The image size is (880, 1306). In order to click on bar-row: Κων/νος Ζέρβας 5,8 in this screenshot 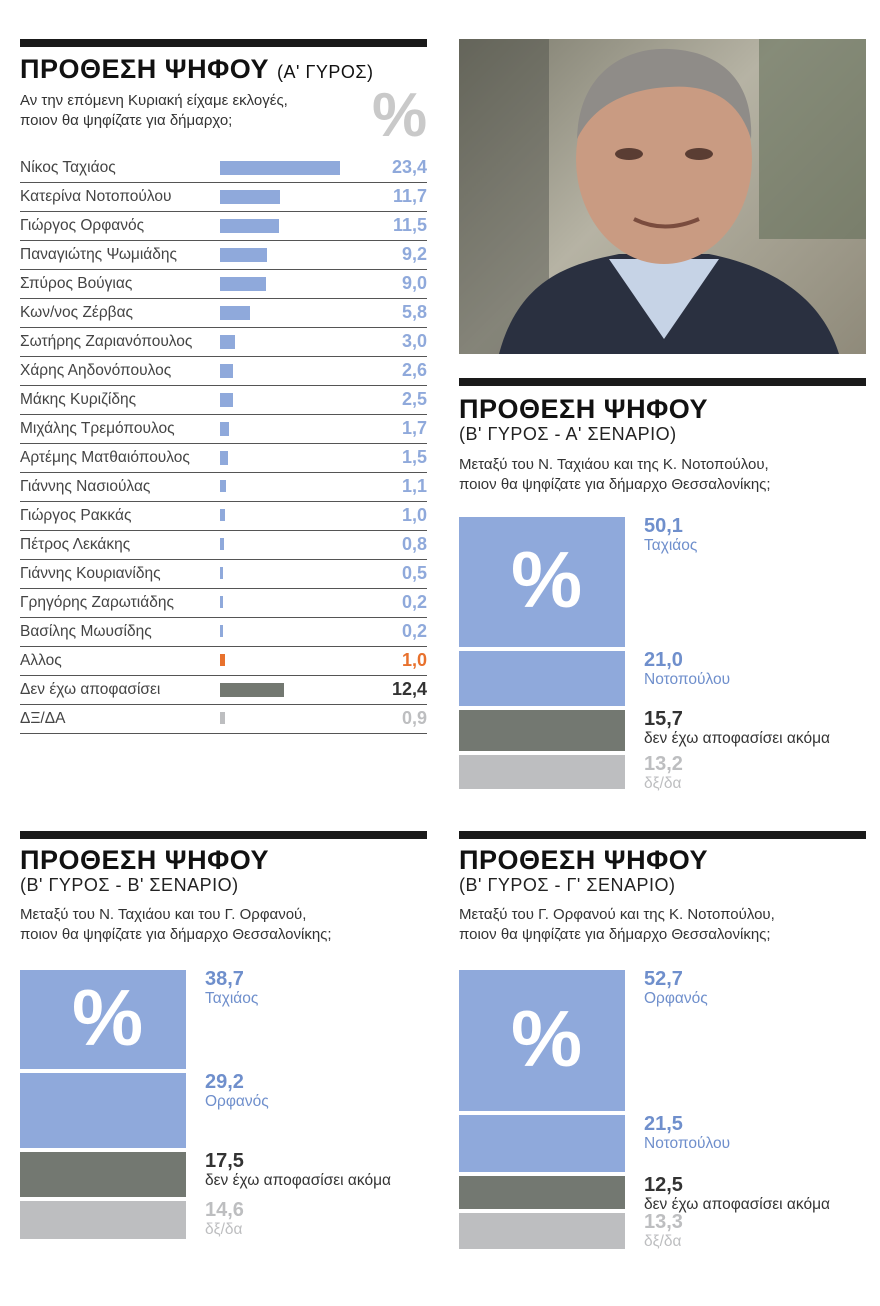, I will do `click(223, 313)`.